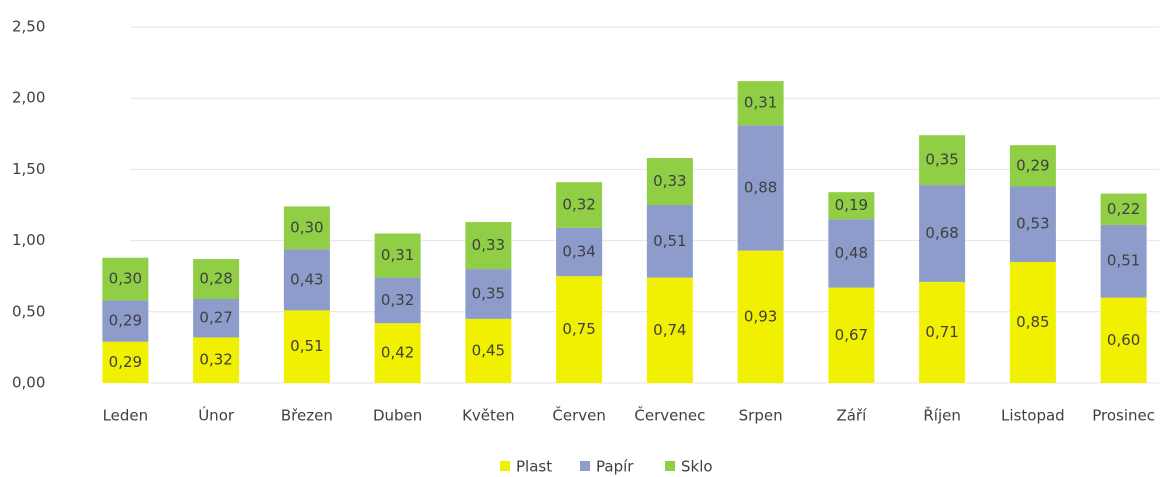 This screenshot has width=1169, height=477. Describe the element at coordinates (28, 169) in the screenshot. I see `y-tick-label: 1,50` at that location.